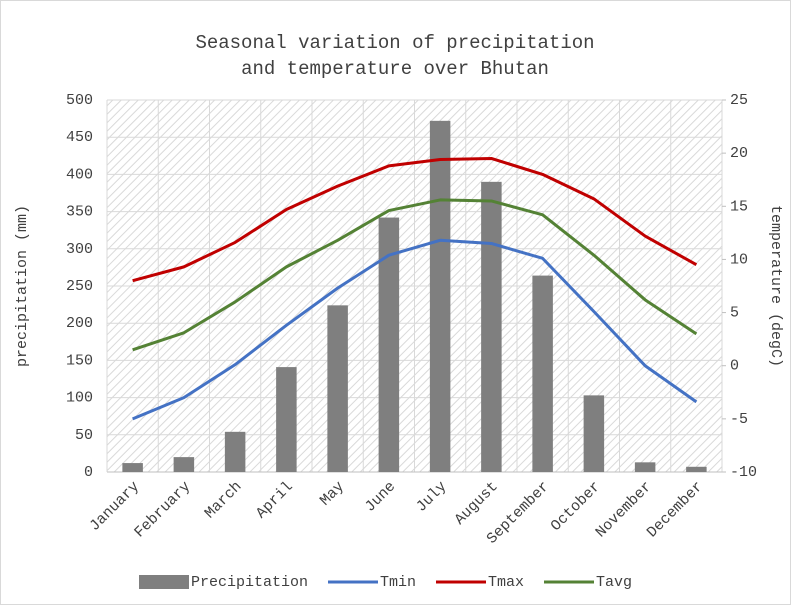 The image size is (791, 605). Describe the element at coordinates (739, 206) in the screenshot. I see `y2-tick-label: 15` at that location.